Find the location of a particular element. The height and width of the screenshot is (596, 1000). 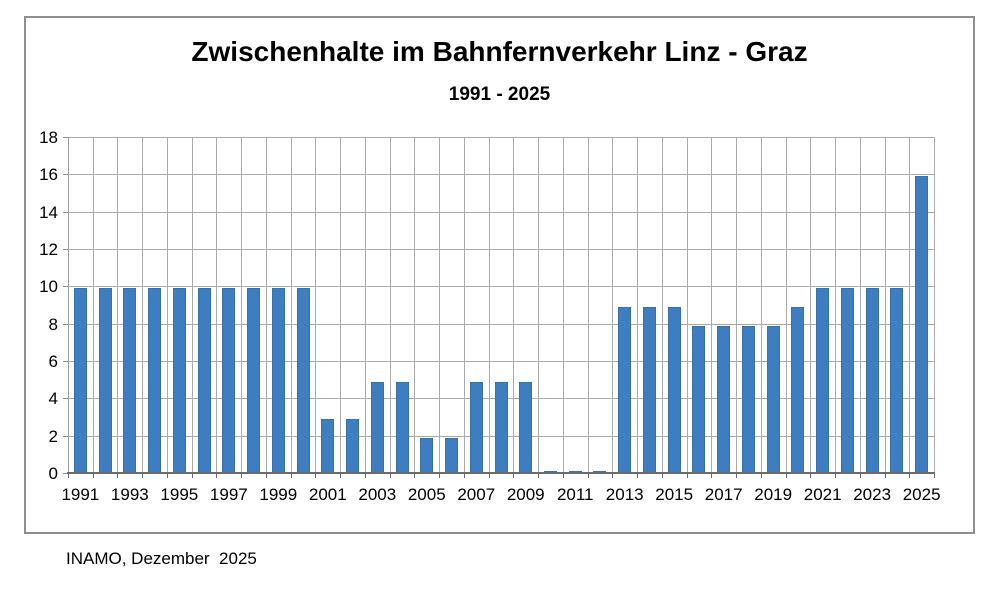

chart-subtitle: 1991 - 2025 is located at coordinates (499, 94).